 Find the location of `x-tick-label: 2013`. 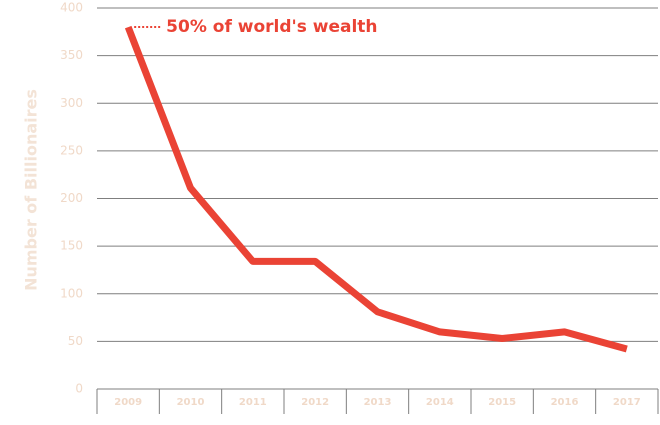

x-tick-label: 2013 is located at coordinates (378, 402).